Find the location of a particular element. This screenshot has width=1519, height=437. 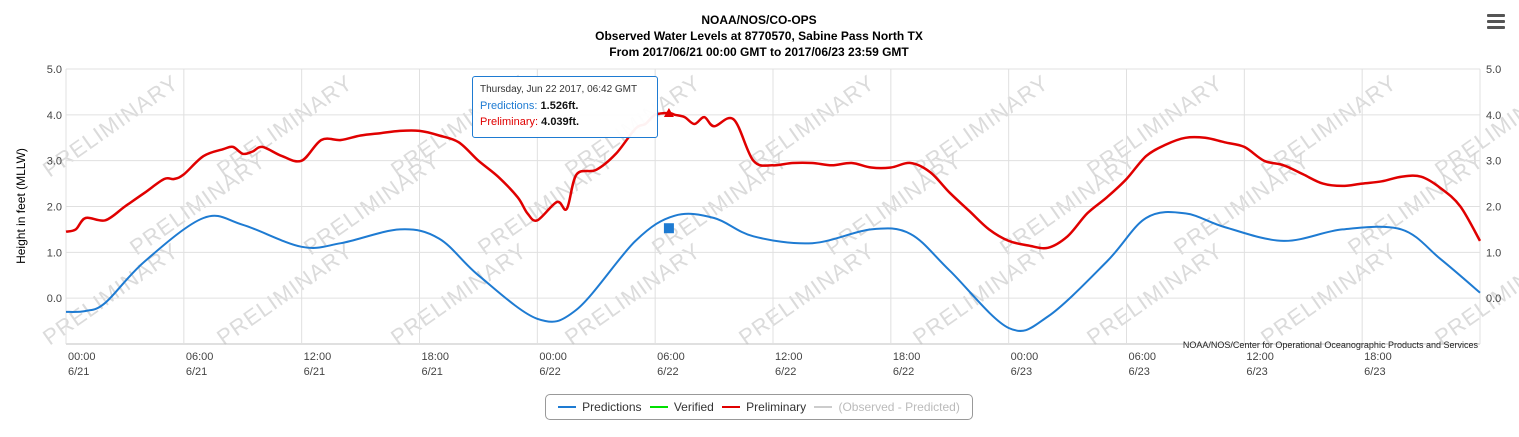

y-tick-label-left: 4.0 is located at coordinates (54, 116).